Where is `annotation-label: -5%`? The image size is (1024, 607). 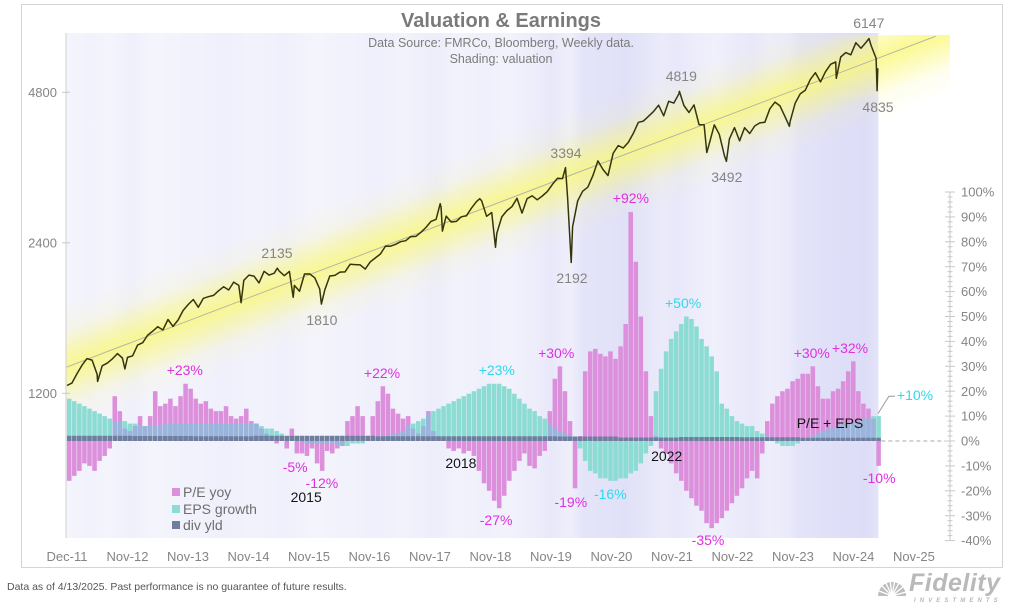 annotation-label: -5% is located at coordinates (295, 467).